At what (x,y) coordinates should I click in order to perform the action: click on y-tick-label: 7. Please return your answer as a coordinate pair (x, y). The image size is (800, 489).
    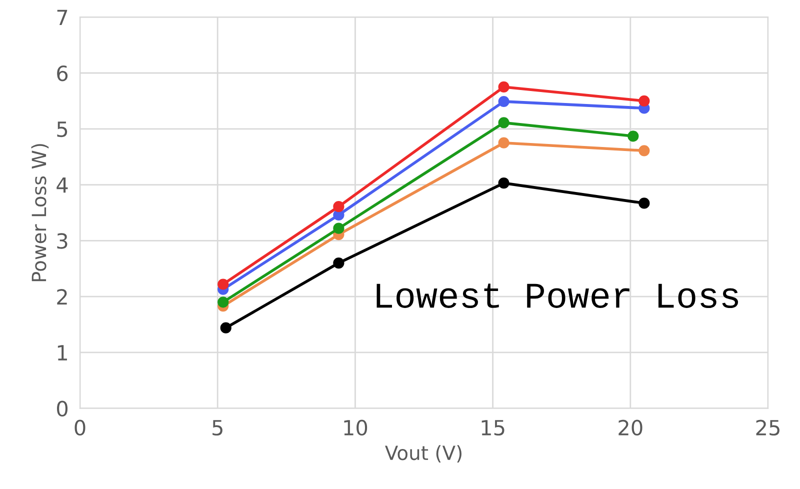
    Looking at the image, I should click on (62, 18).